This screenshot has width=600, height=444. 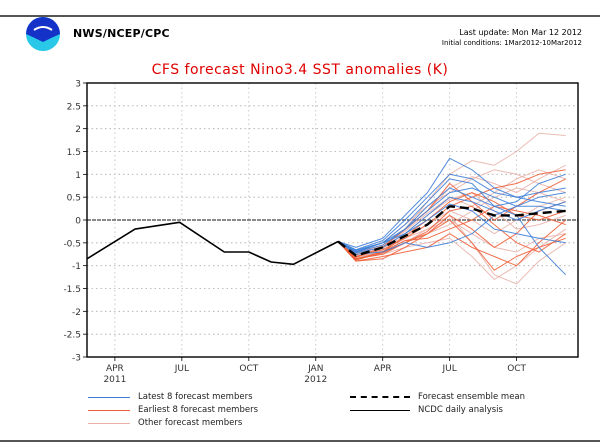 I want to click on x-tick-year-label: 2011, so click(x=114, y=380).